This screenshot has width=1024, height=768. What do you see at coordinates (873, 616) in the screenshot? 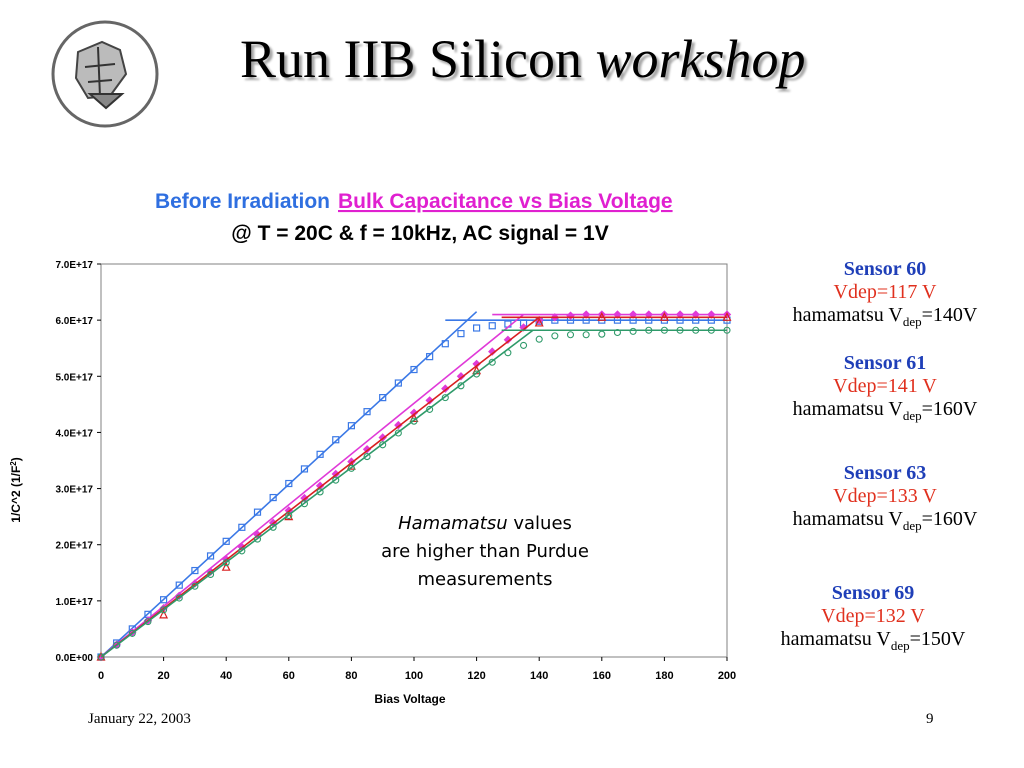
I see `sensor-vdep: Vdep=132 V` at bounding box center [873, 616].